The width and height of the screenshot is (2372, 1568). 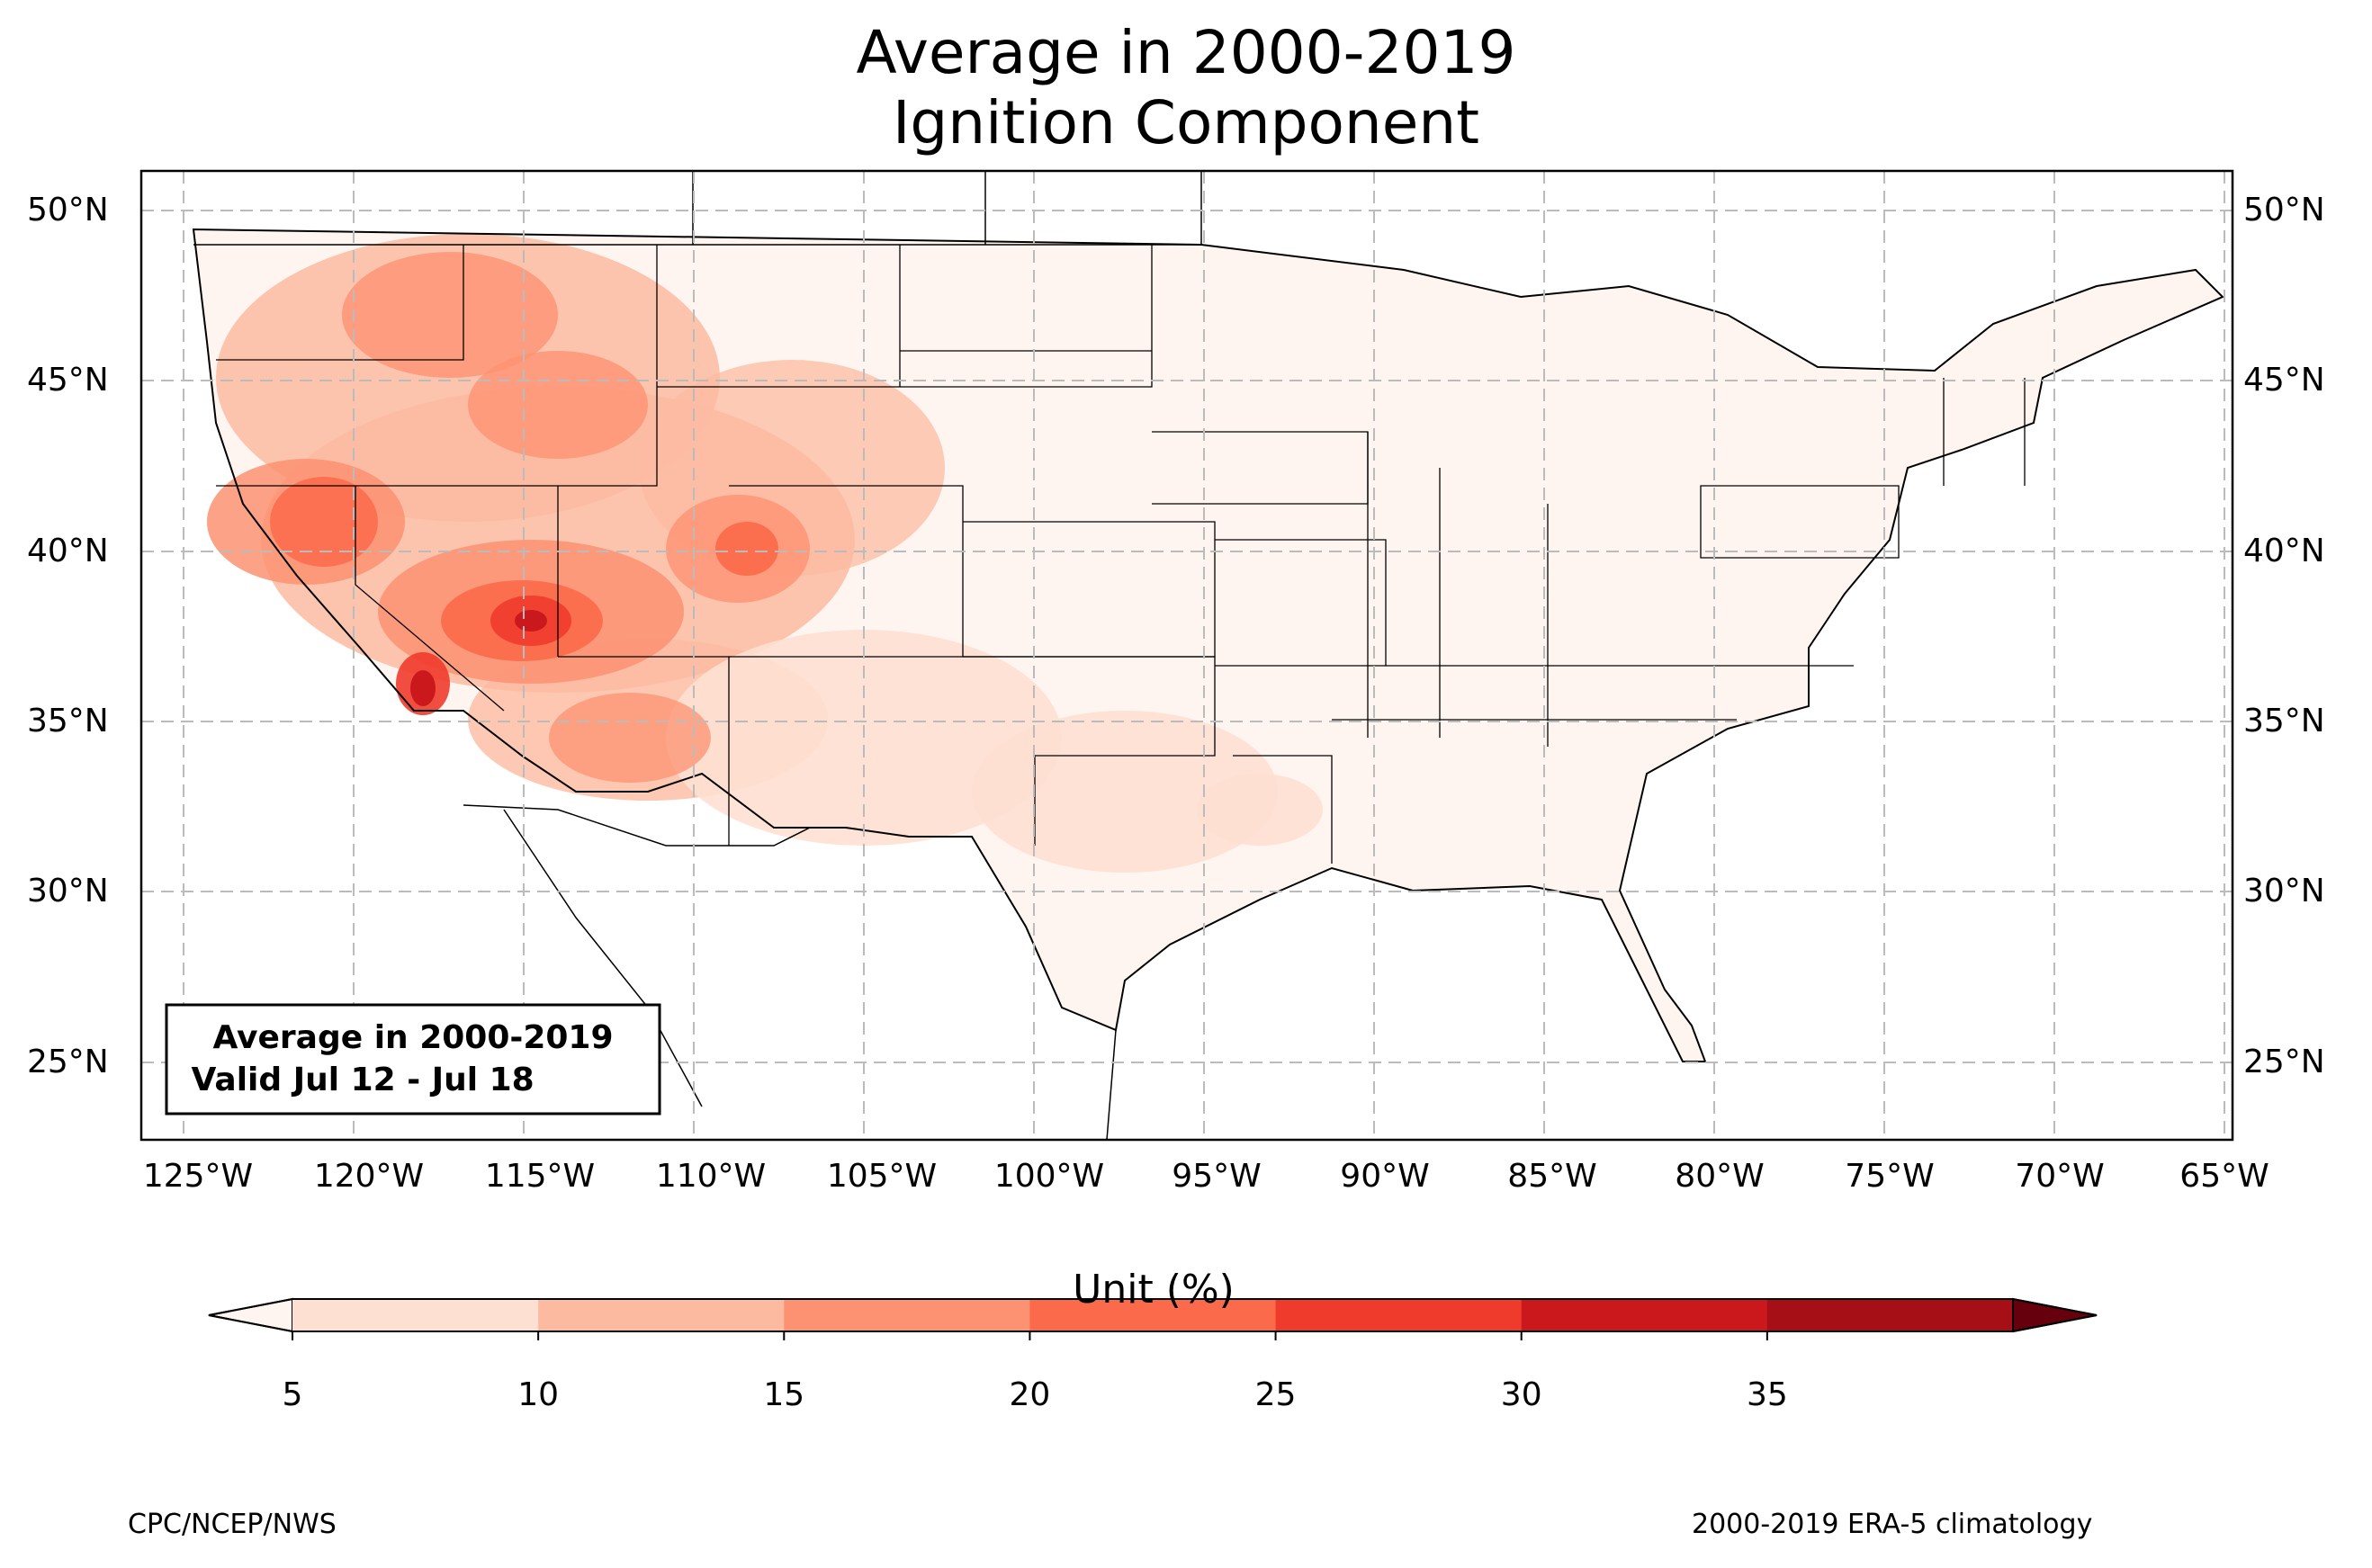 What do you see at coordinates (1385, 1176) in the screenshot?
I see `lon-label: 90°W` at bounding box center [1385, 1176].